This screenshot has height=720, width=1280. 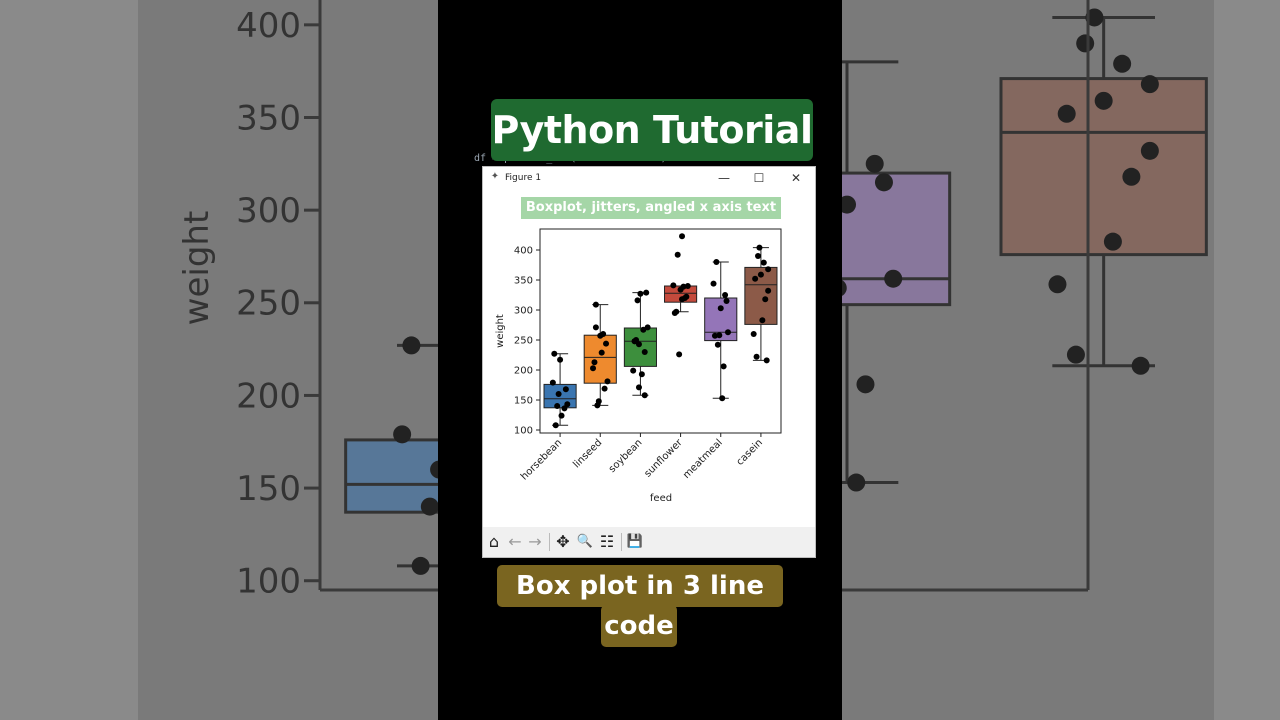 I want to click on minimize-button: —, so click(x=724, y=178).